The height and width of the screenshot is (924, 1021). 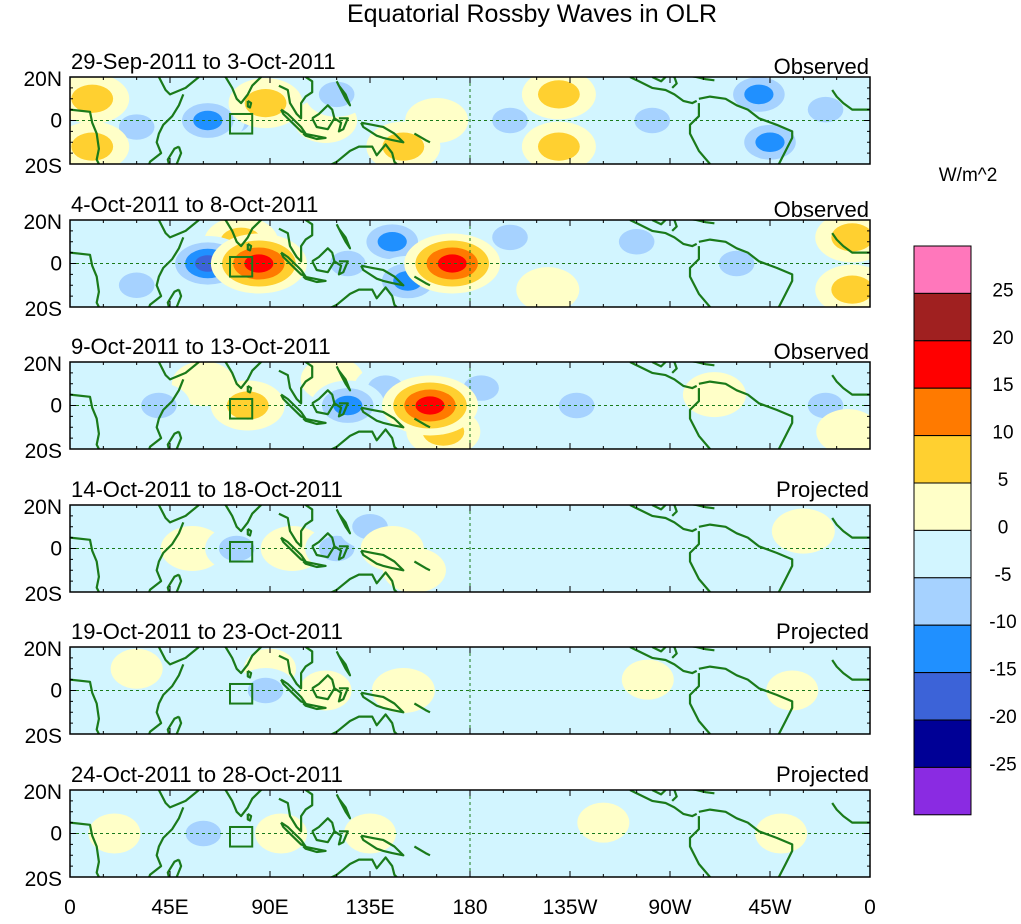 What do you see at coordinates (1002, 385) in the screenshot?
I see `colorbar-level-label: 15` at bounding box center [1002, 385].